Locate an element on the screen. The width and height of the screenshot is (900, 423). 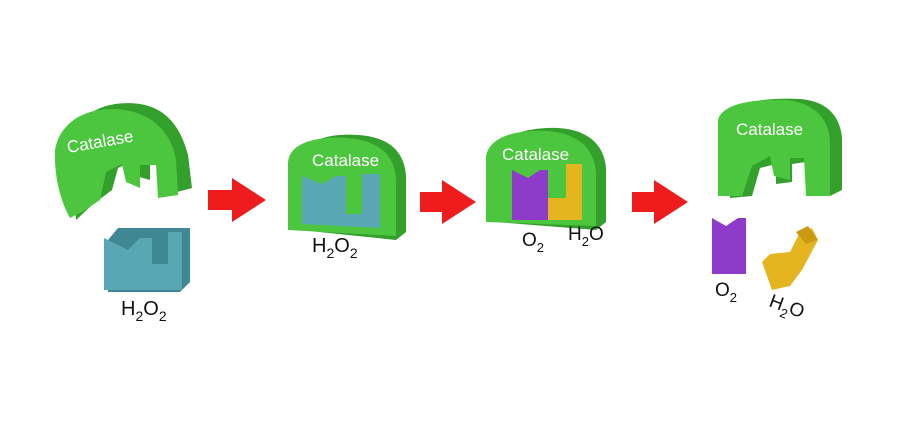
stage-3-water is located at coordinates (565, 192).